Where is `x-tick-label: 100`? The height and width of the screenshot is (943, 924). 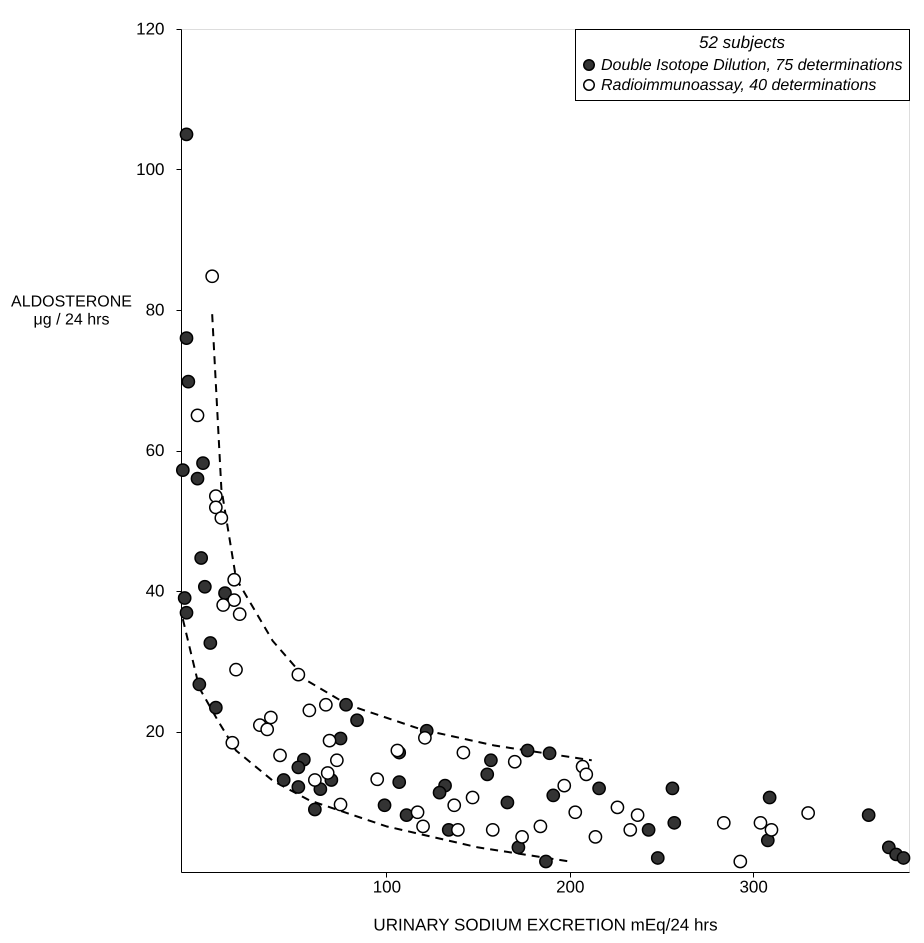 x-tick-label: 100 is located at coordinates (387, 887).